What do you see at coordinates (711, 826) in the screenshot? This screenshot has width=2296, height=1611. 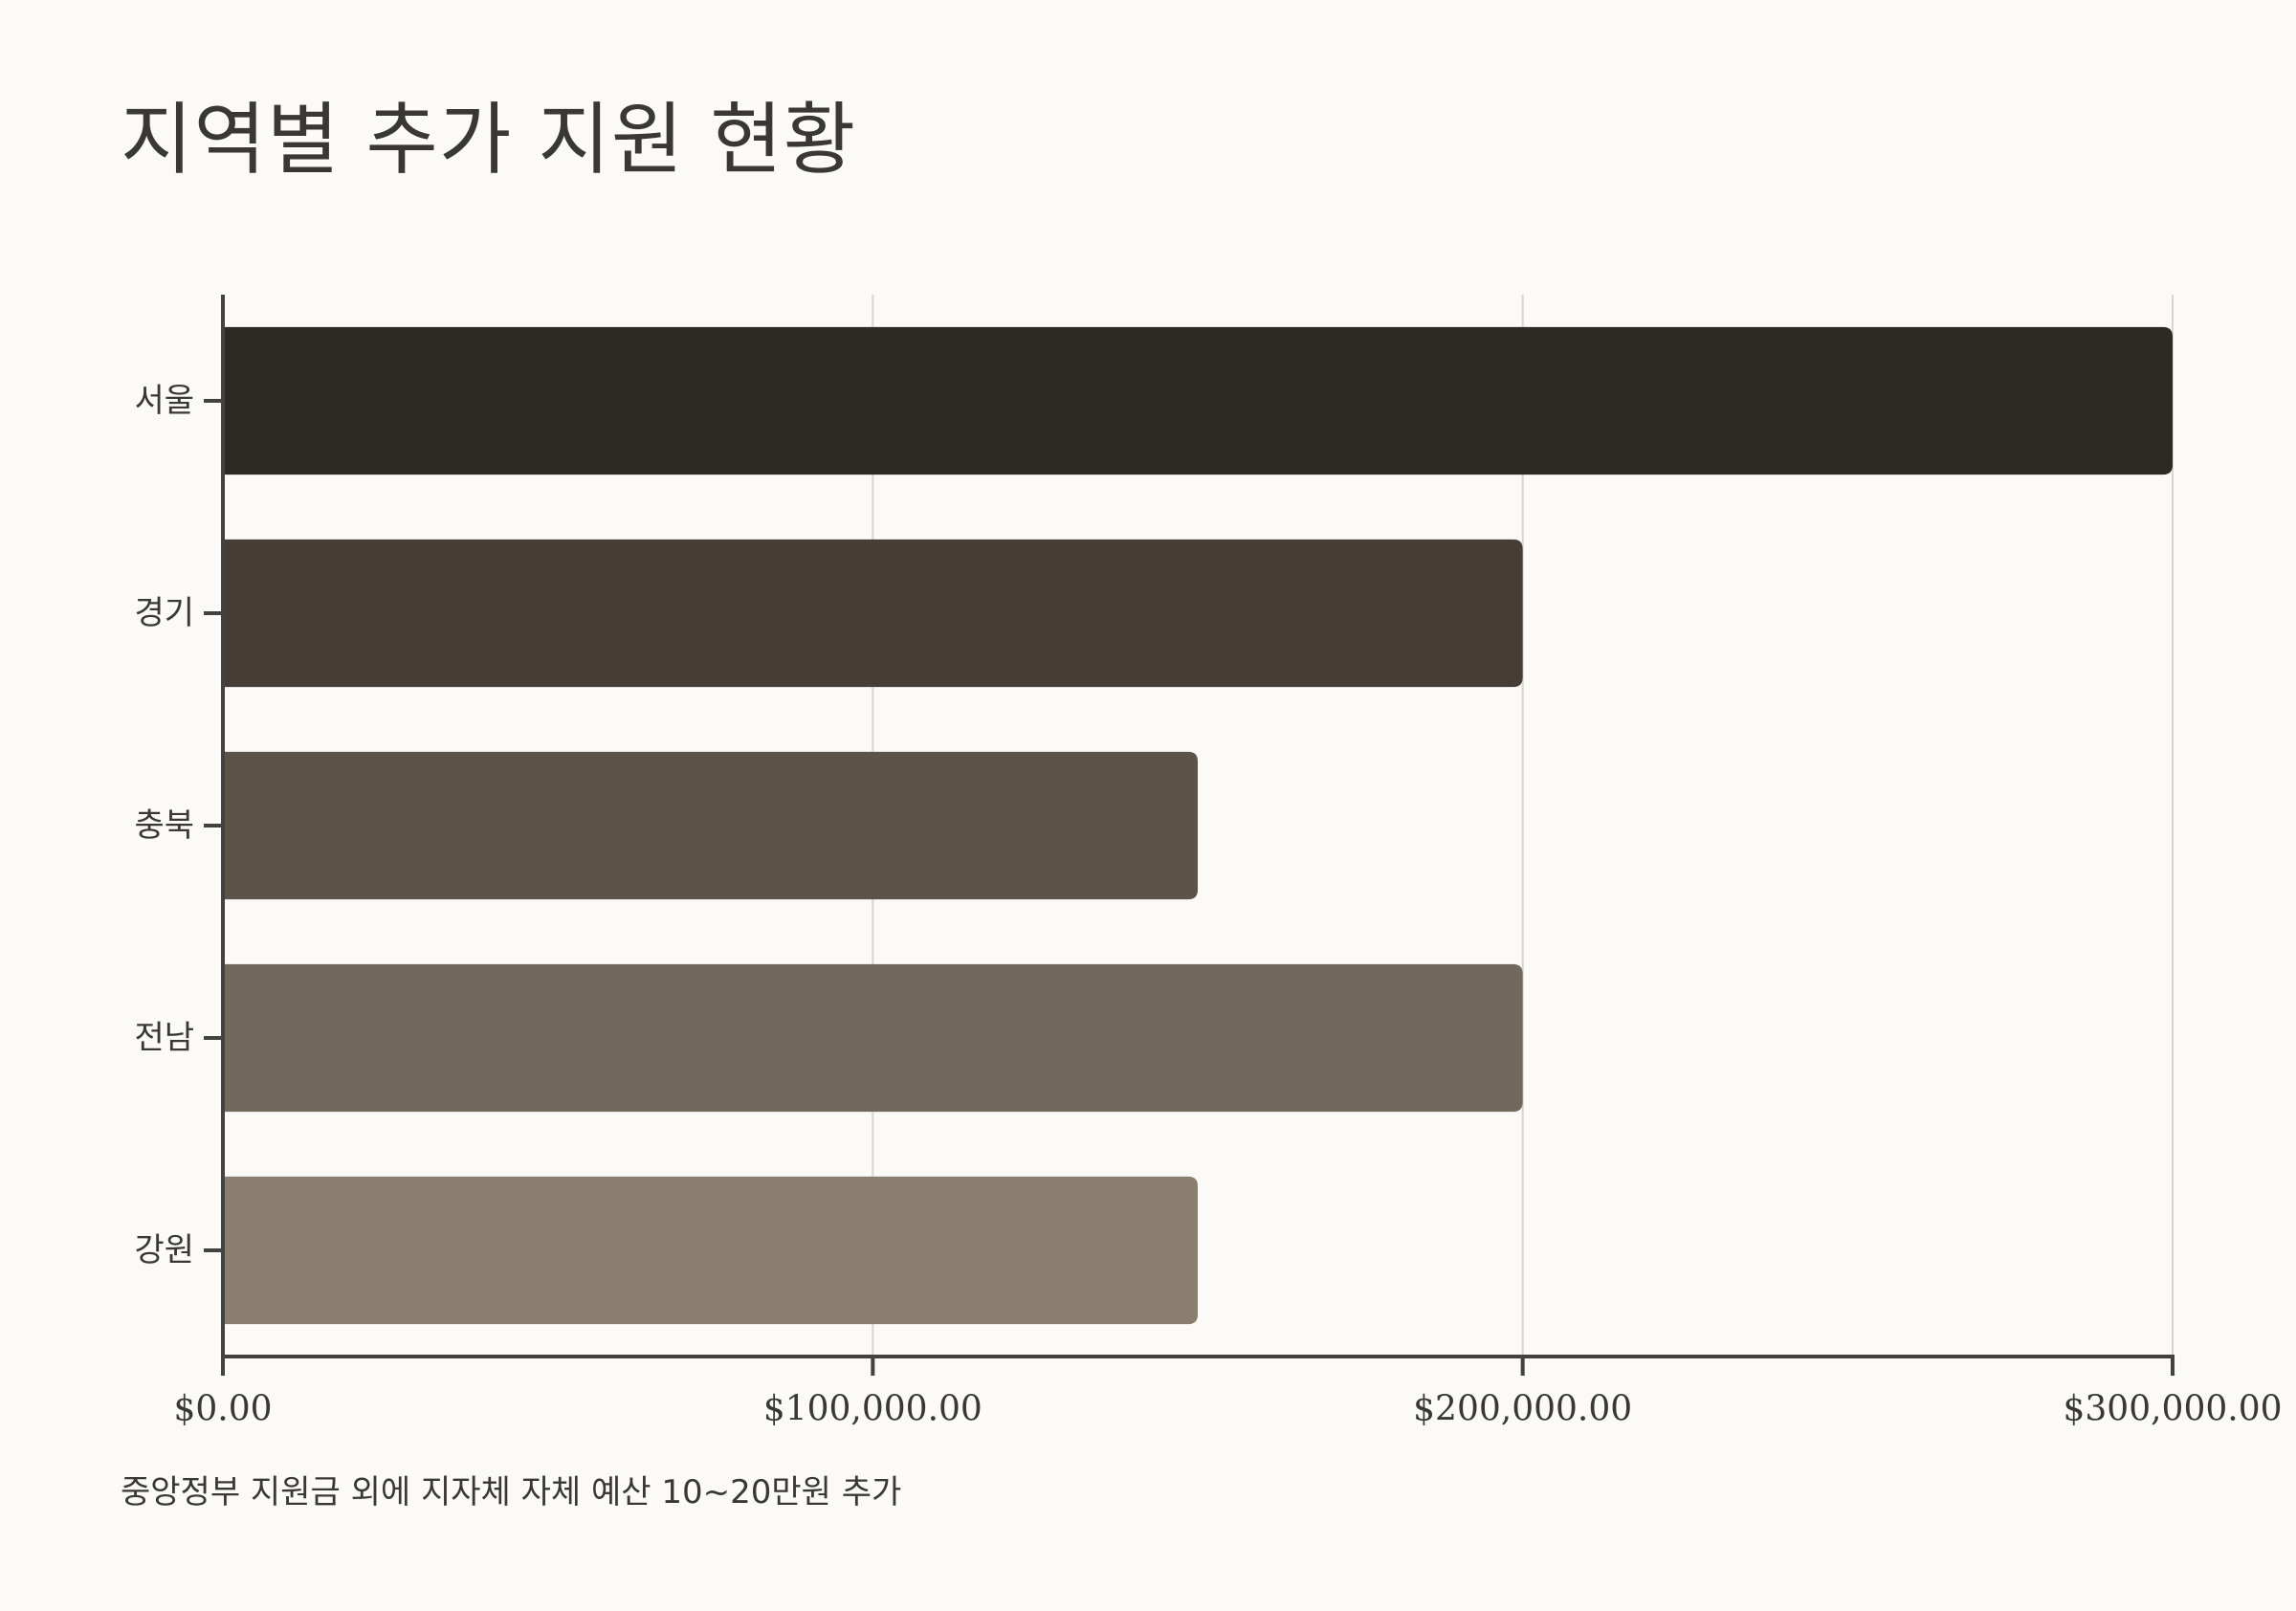 I see `bar-충북` at bounding box center [711, 826].